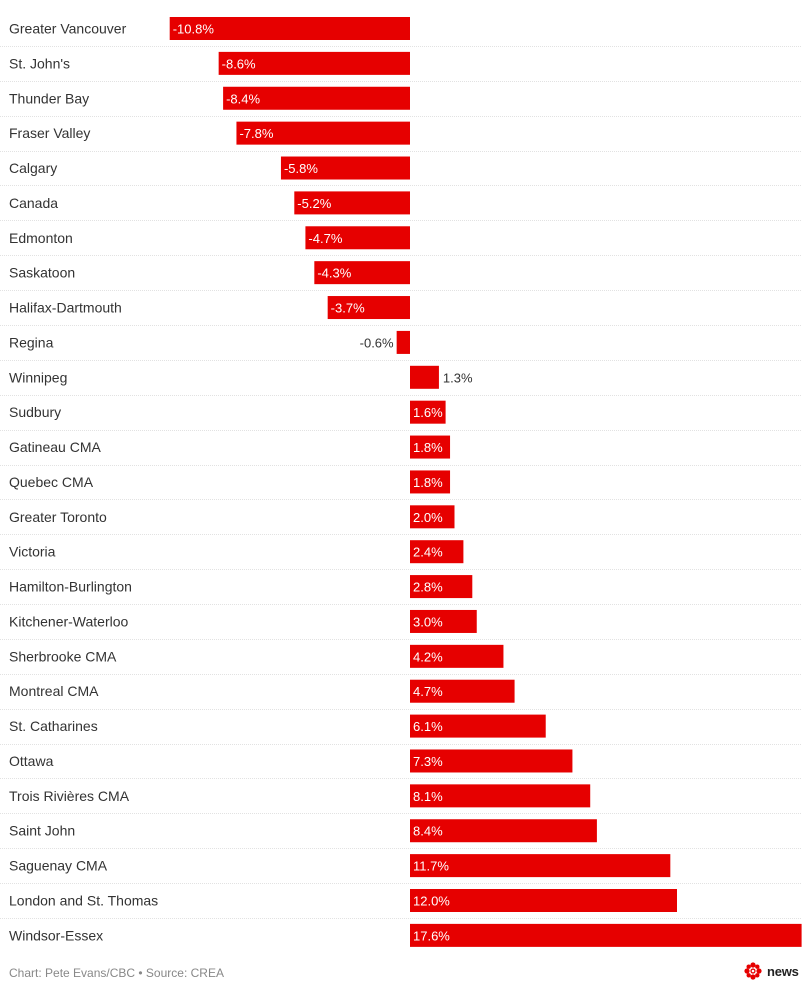 This screenshot has width=812, height=988. What do you see at coordinates (49, 133) in the screenshot?
I see `category-label: Fraser Valley` at bounding box center [49, 133].